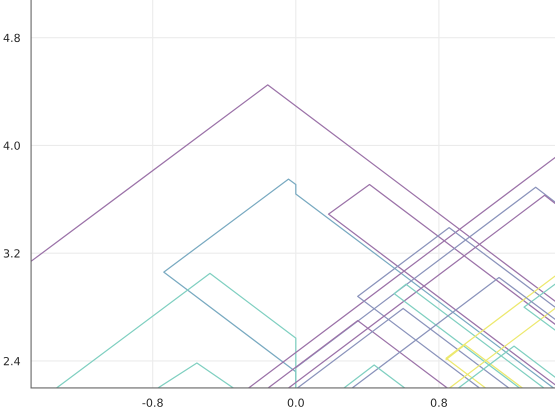 The image size is (555, 414). Describe the element at coordinates (12, 38) in the screenshot. I see `y-tick-label: 4.8` at that location.